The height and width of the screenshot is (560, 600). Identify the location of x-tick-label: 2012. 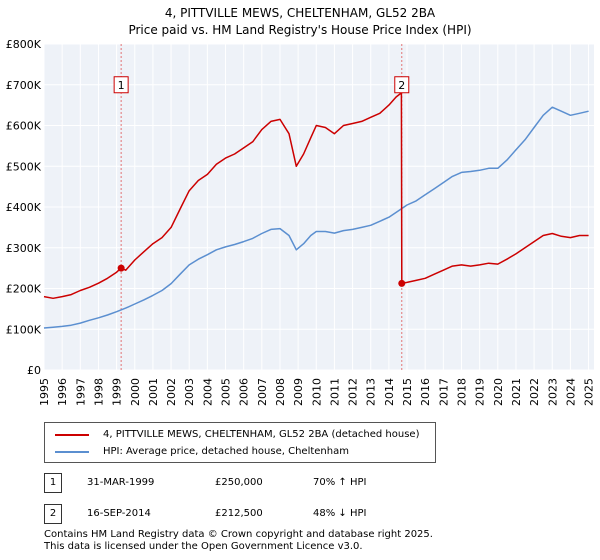
(353, 392).